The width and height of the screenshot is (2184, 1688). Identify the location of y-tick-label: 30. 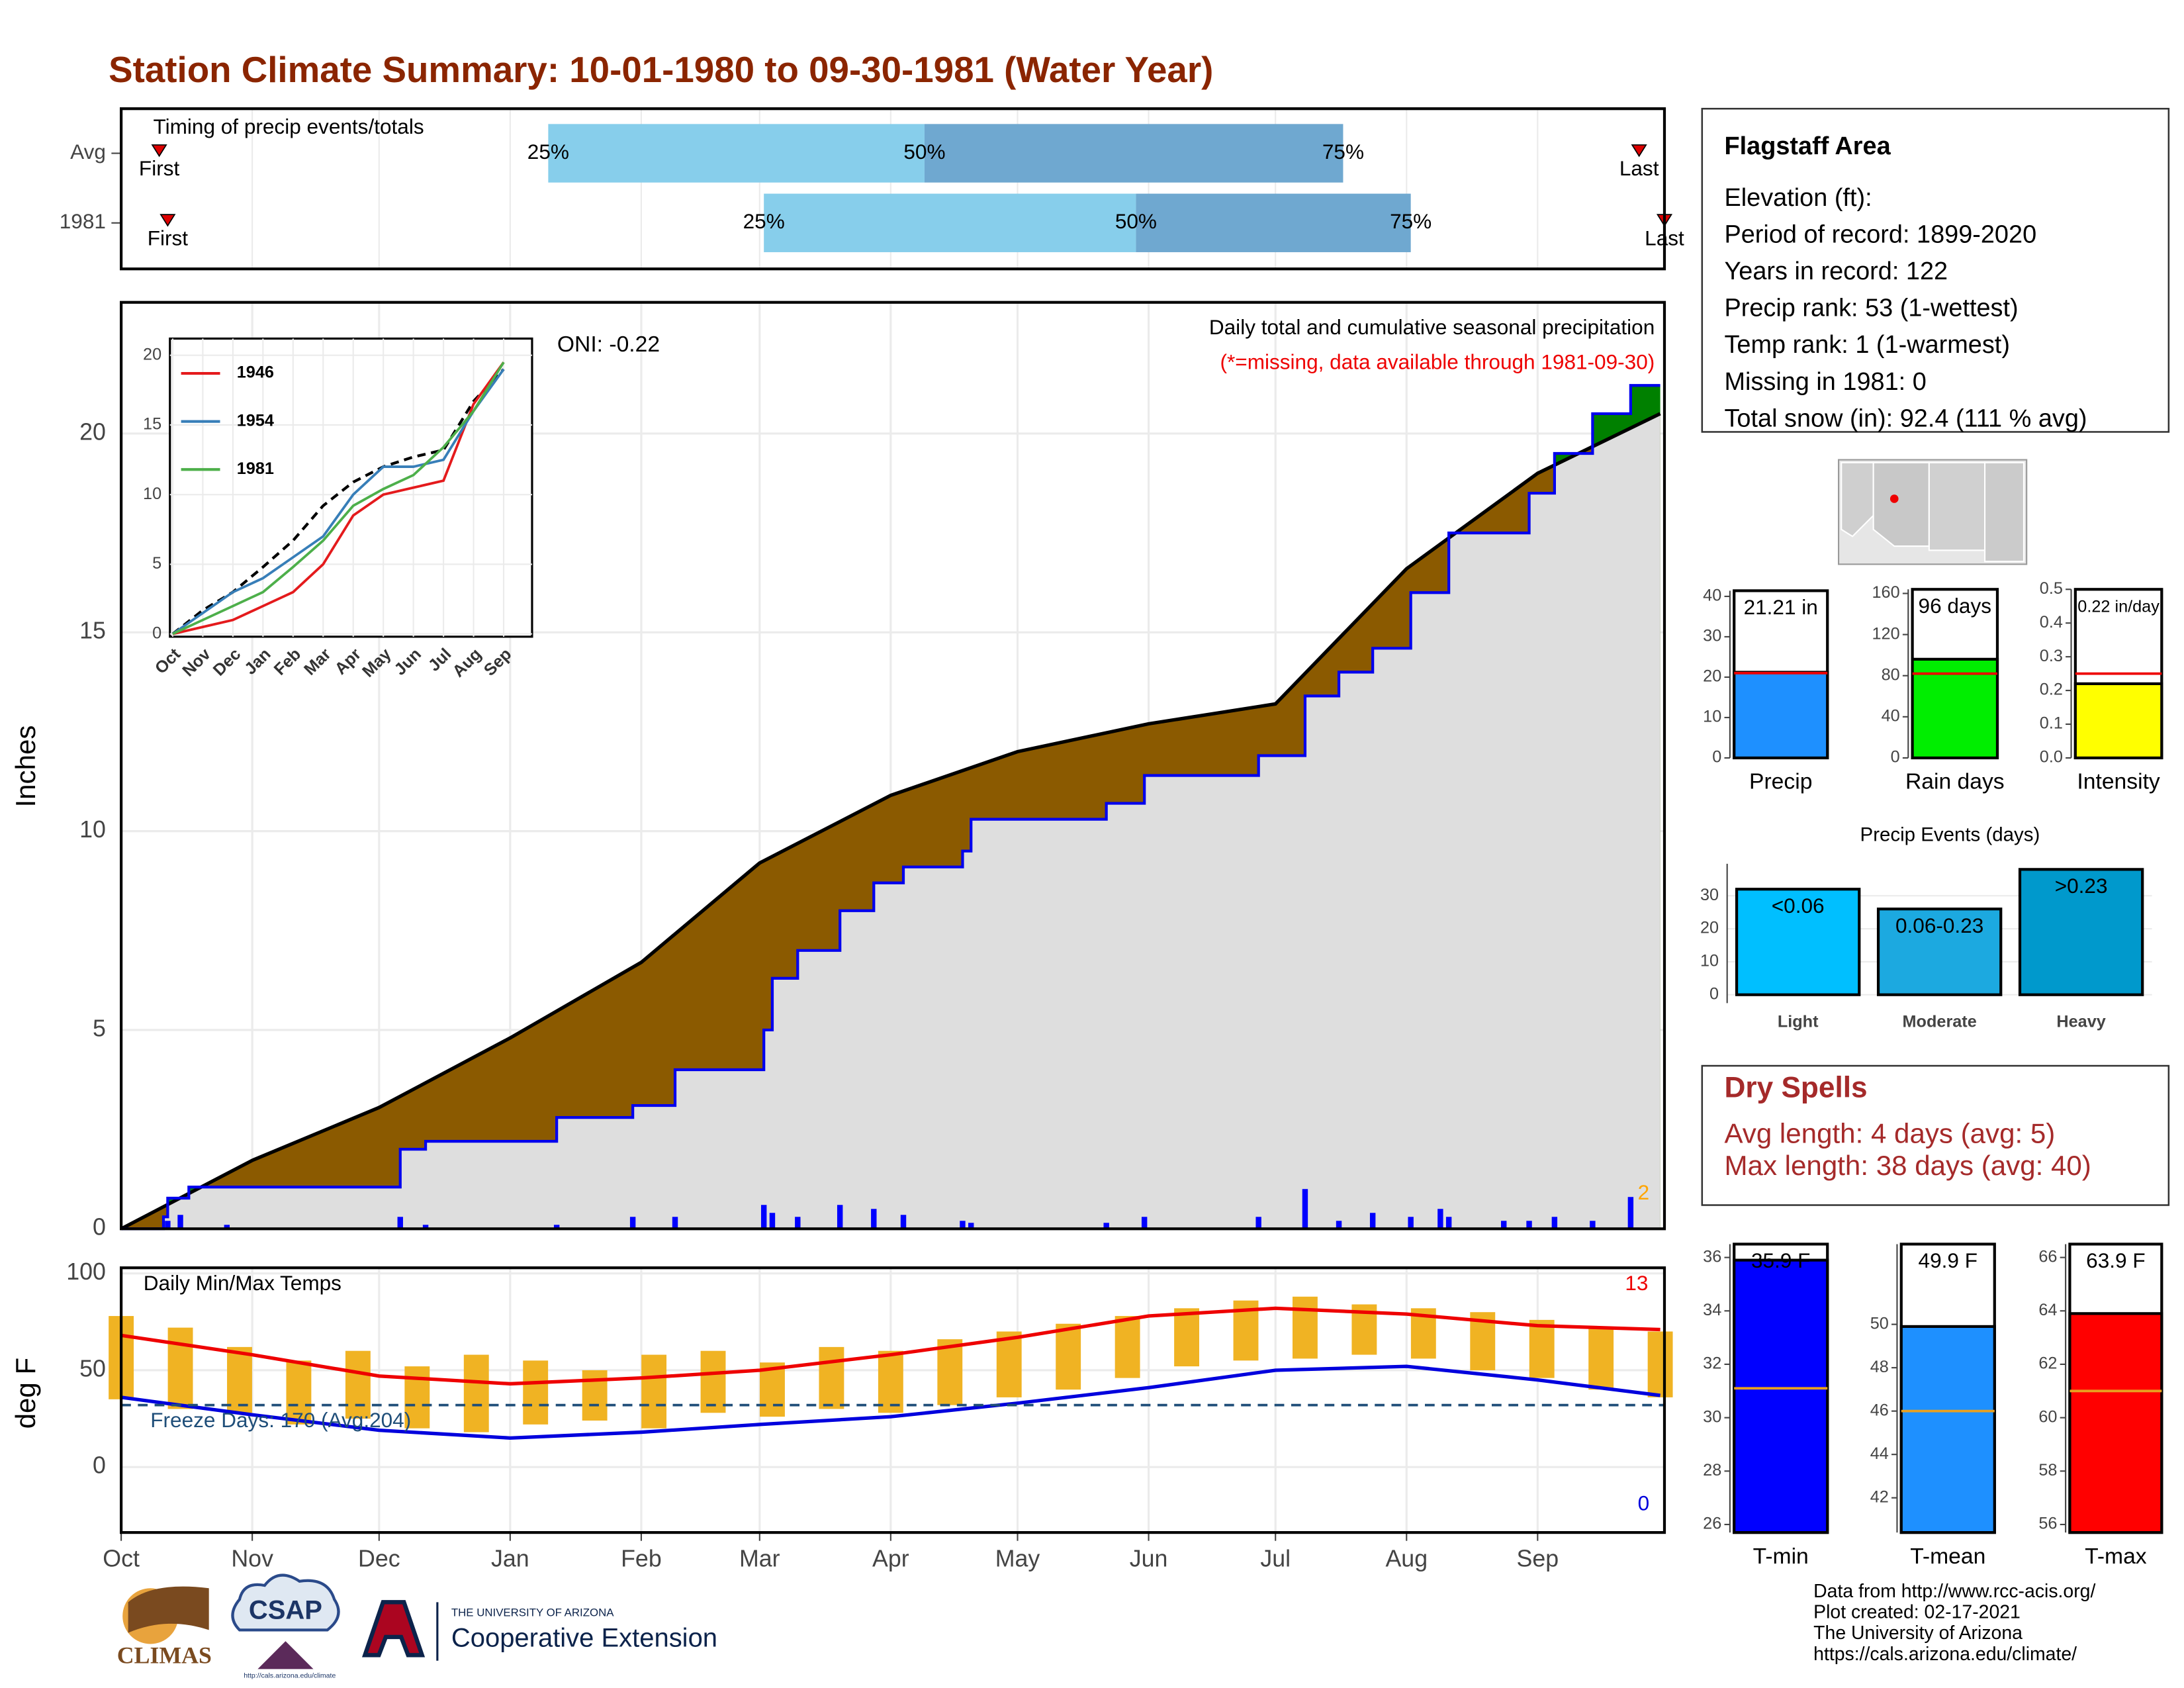
(1712, 636).